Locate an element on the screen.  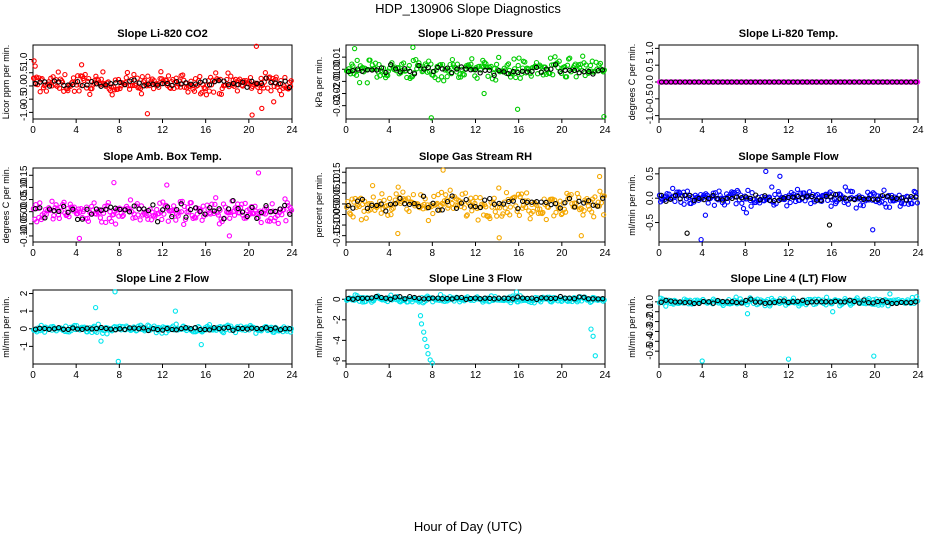
x-tick-label: 12 is located at coordinates (789, 253).